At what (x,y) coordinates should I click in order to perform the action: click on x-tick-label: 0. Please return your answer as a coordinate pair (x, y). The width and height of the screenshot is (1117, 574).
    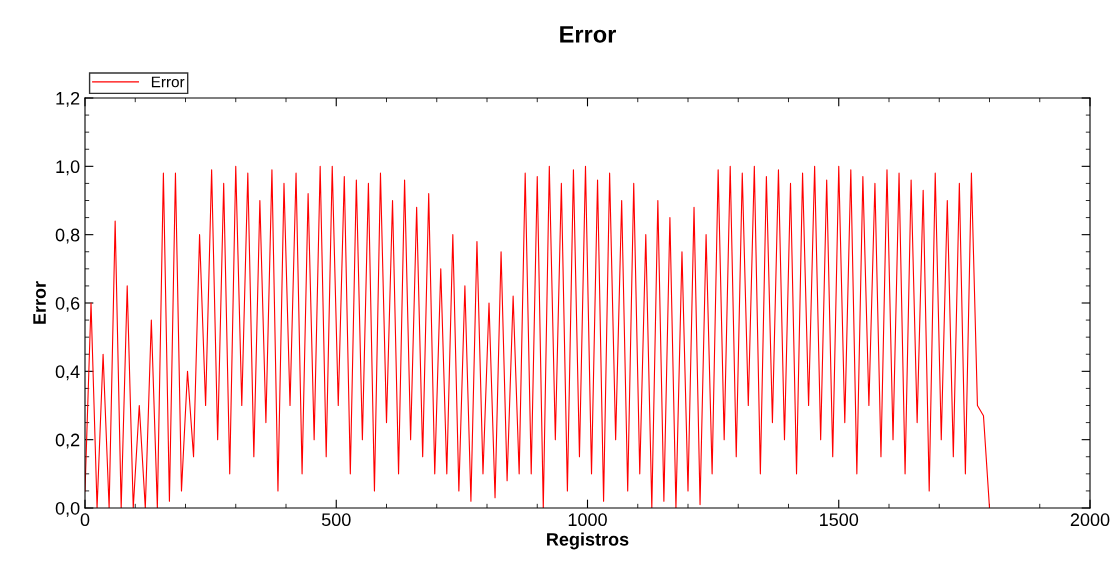
    Looking at the image, I should click on (85, 520).